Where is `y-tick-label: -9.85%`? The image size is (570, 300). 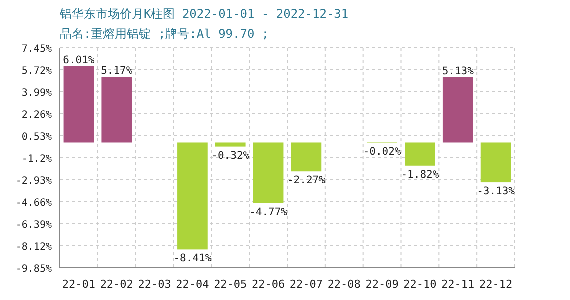 y-tick-label: -9.85% is located at coordinates (34, 269).